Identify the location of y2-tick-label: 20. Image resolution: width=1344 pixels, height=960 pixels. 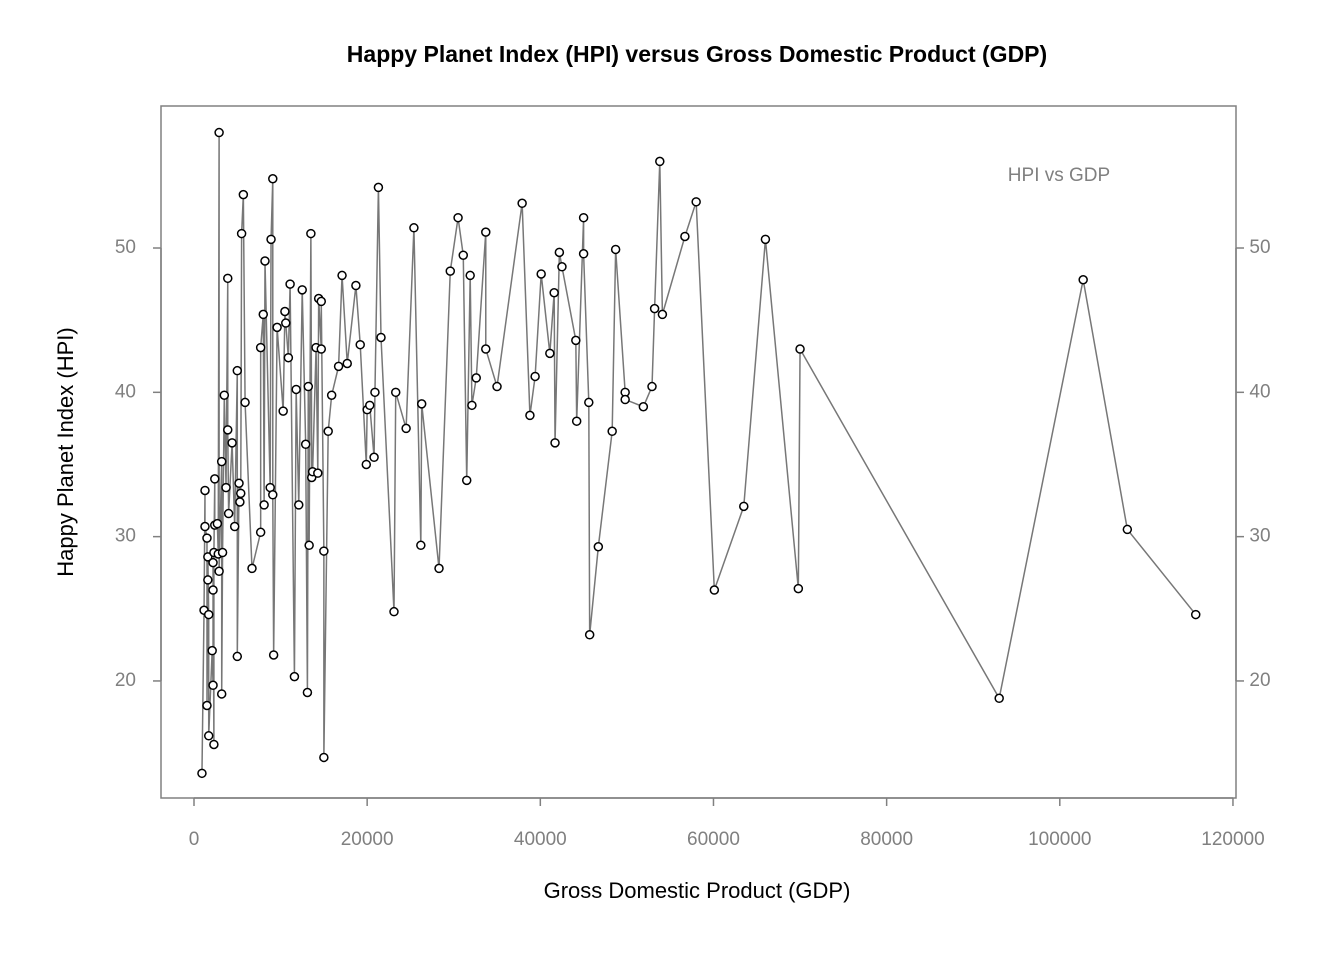
(1259, 680).